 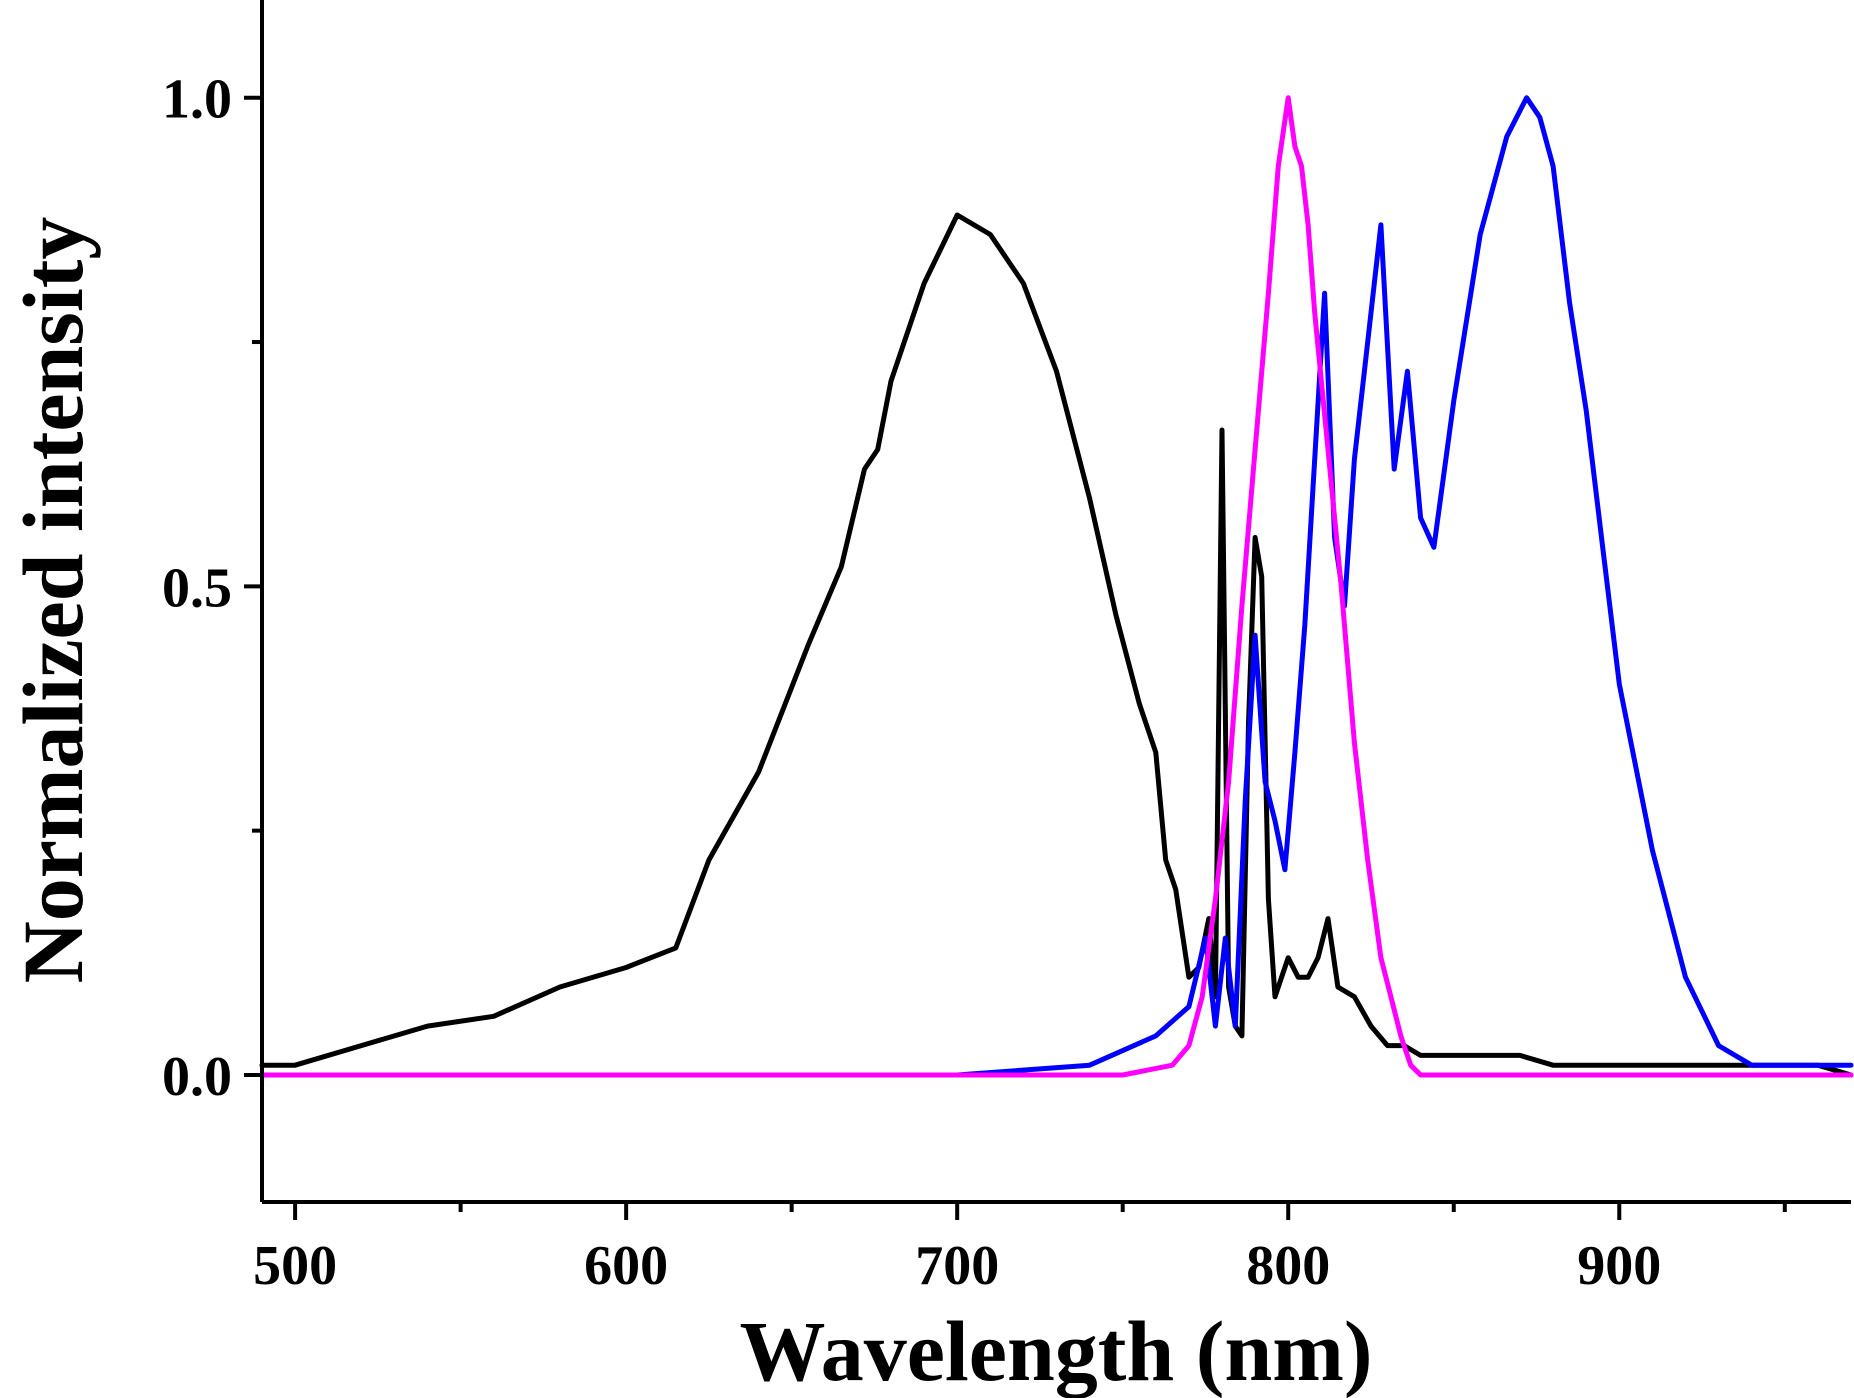 I want to click on x-tick-label: 500, so click(x=295, y=1266).